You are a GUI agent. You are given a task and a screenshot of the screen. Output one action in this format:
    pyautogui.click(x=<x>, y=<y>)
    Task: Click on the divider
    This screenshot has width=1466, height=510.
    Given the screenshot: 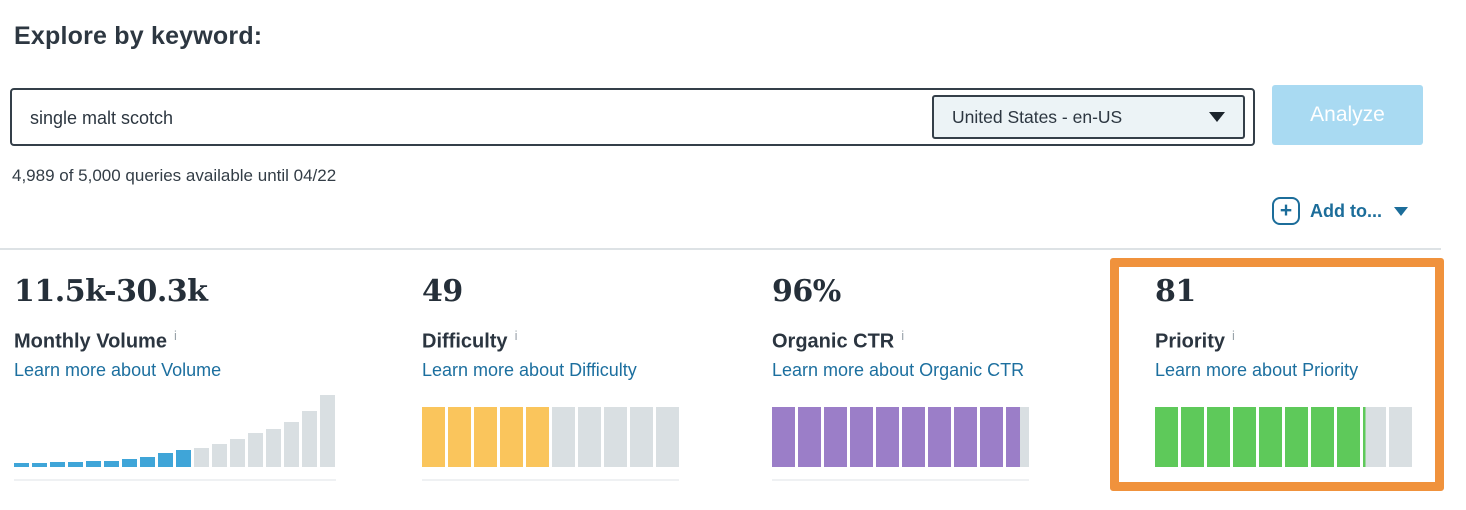 What is the action you would take?
    pyautogui.click(x=720, y=249)
    